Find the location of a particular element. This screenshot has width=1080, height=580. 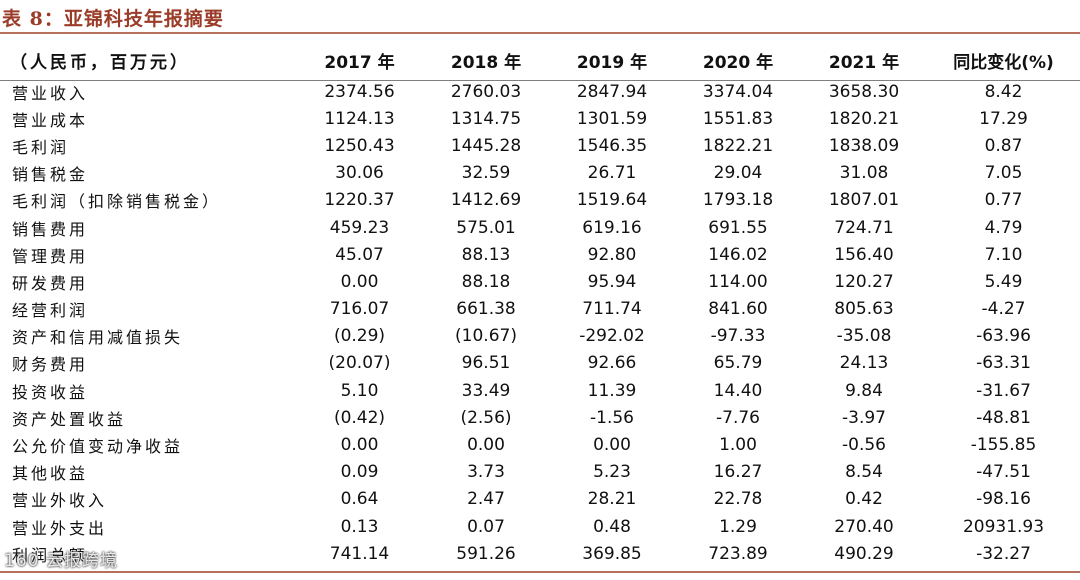

value-cell: 3374.04 is located at coordinates (738, 91).